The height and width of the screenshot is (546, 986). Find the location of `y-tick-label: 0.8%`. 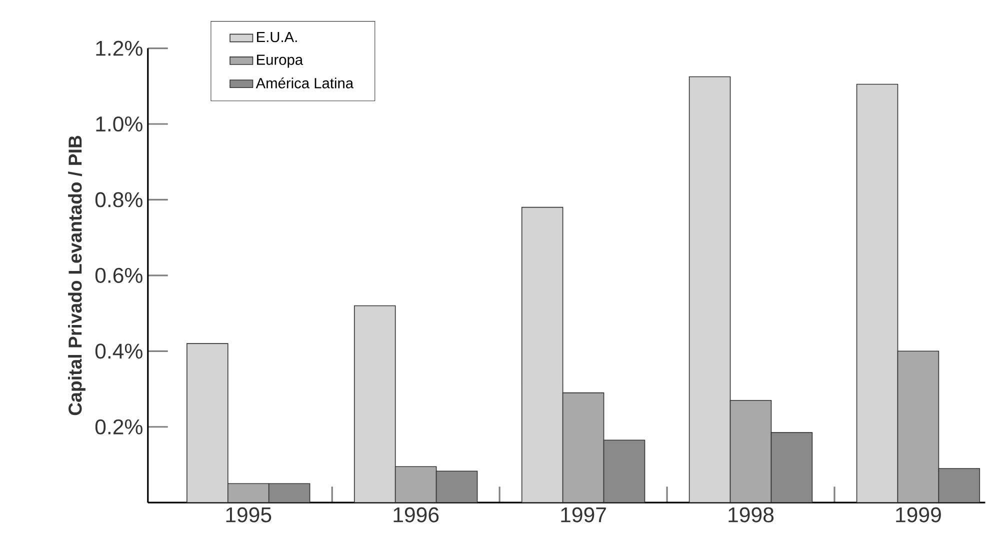

y-tick-label: 0.8% is located at coordinates (118, 200).